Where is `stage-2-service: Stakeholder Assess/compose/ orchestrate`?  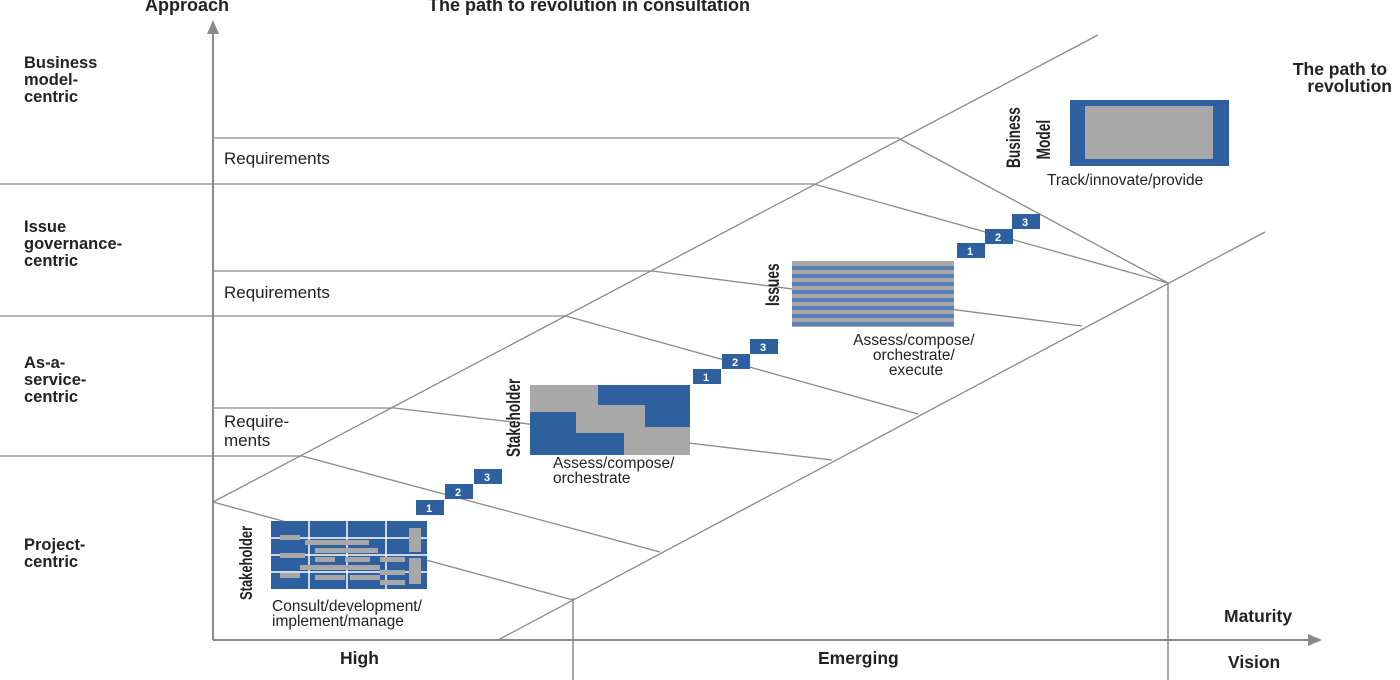 stage-2-service: Stakeholder Assess/compose/ orchestrate is located at coordinates (596, 432).